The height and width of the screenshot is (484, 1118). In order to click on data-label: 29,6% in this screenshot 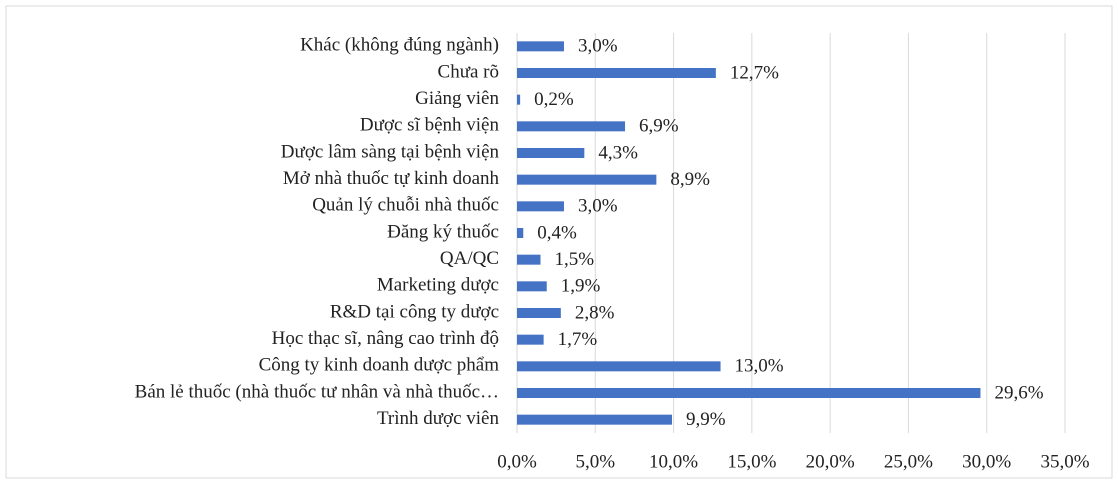, I will do `click(1018, 392)`.